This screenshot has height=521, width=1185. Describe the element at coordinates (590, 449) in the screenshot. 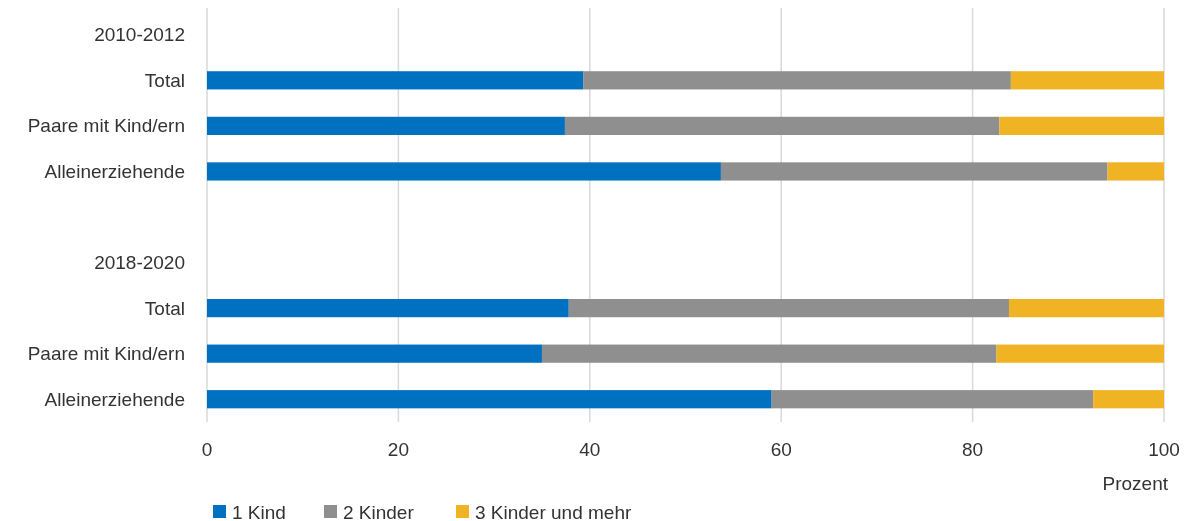

I see `x-tick-label: 40` at that location.